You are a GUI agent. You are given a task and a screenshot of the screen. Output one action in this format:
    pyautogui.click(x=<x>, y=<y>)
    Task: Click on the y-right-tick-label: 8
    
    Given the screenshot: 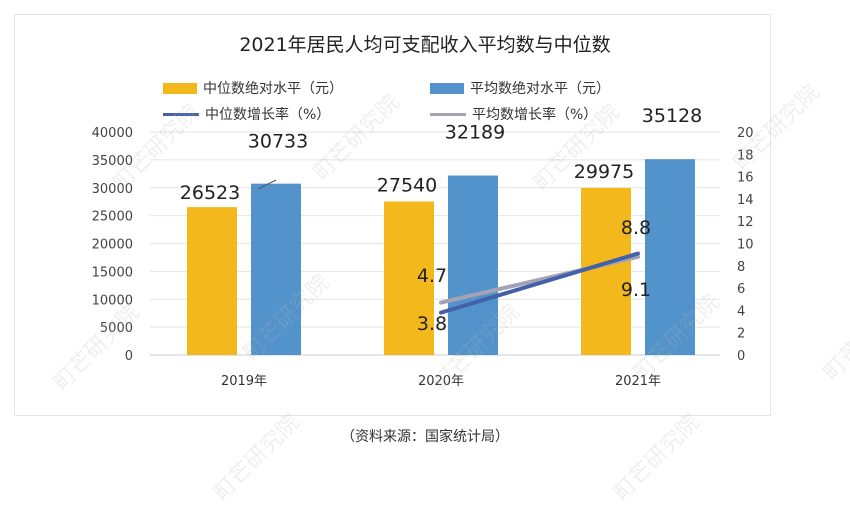 What is the action you would take?
    pyautogui.click(x=741, y=267)
    